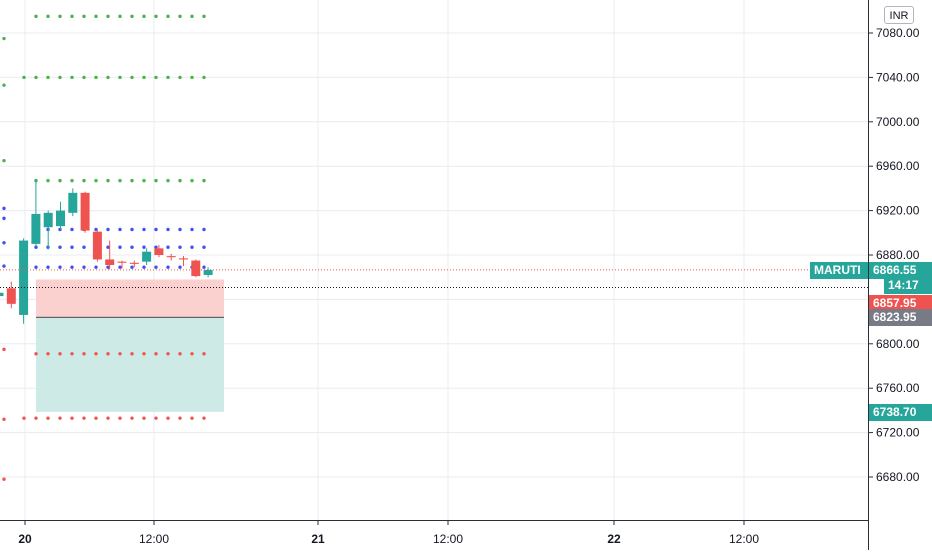 The width and height of the screenshot is (932, 556). I want to click on price-tick-label: 6760.00, so click(898, 388).